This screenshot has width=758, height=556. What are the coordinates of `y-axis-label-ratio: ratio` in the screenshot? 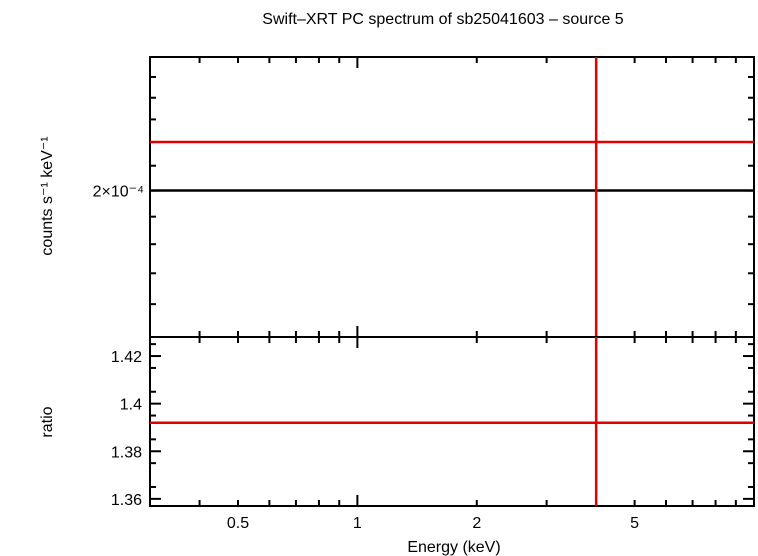 It's located at (47, 421).